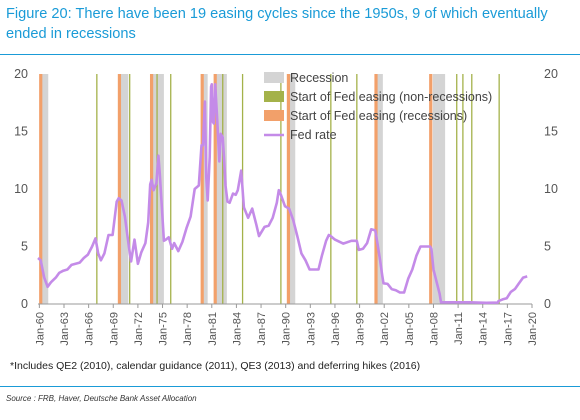 This screenshot has height=420, width=580. What do you see at coordinates (274, 115) in the screenshot?
I see `legend-swatch-easing-recession` at bounding box center [274, 115].